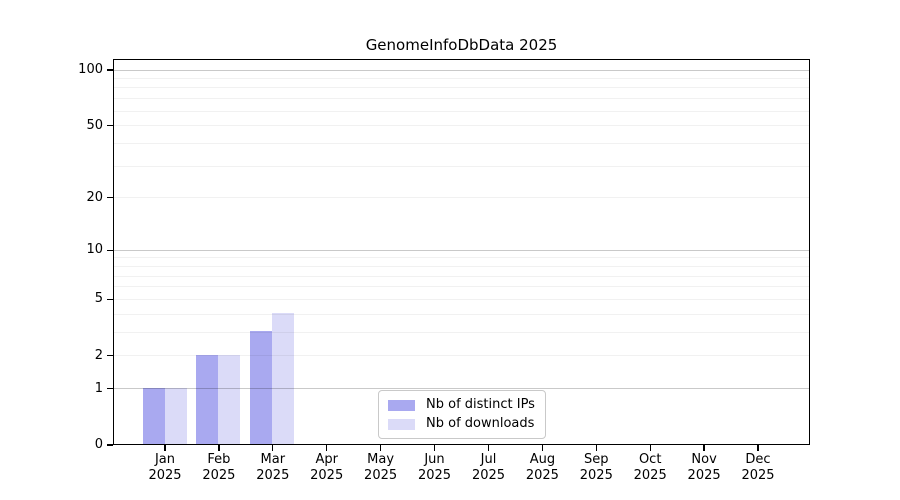 Image resolution: width=900 pixels, height=500 pixels. I want to click on x-tick-mark-jan, so click(165, 448).